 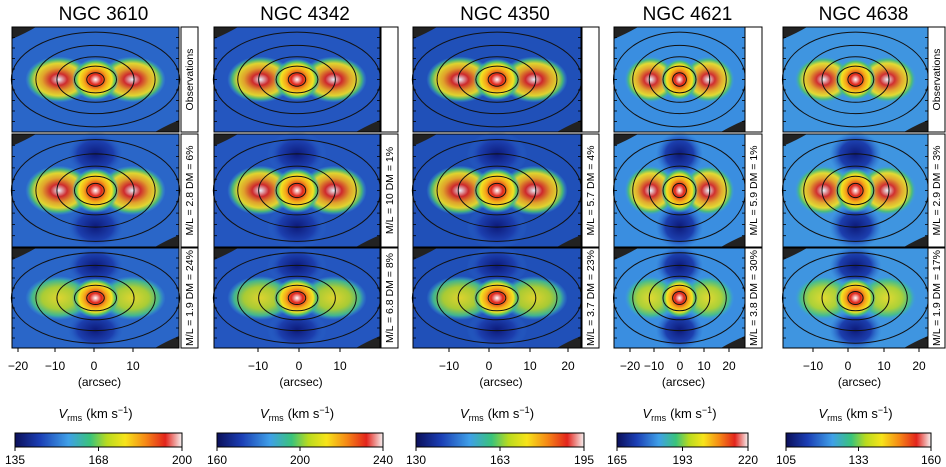 I want to click on map-panel: M/L = 3.7 DM = 23%, so click(x=505, y=298).